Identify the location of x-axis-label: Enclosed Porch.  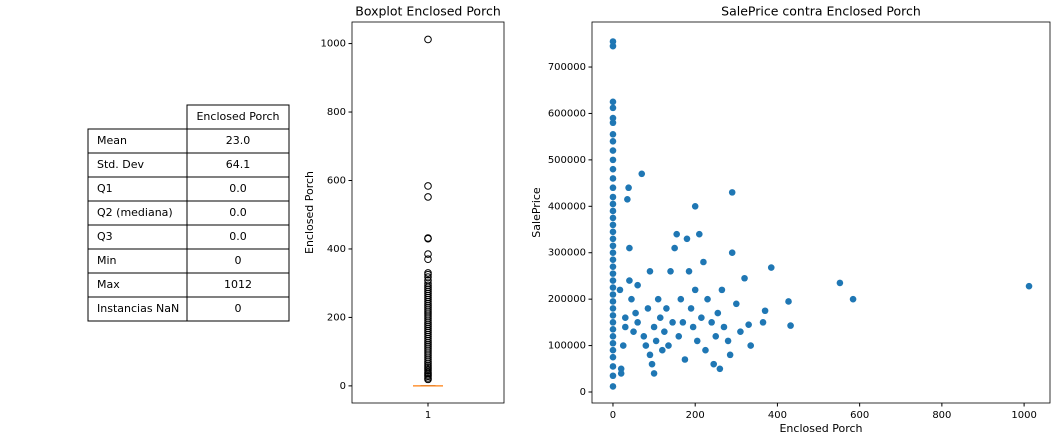
(820, 428).